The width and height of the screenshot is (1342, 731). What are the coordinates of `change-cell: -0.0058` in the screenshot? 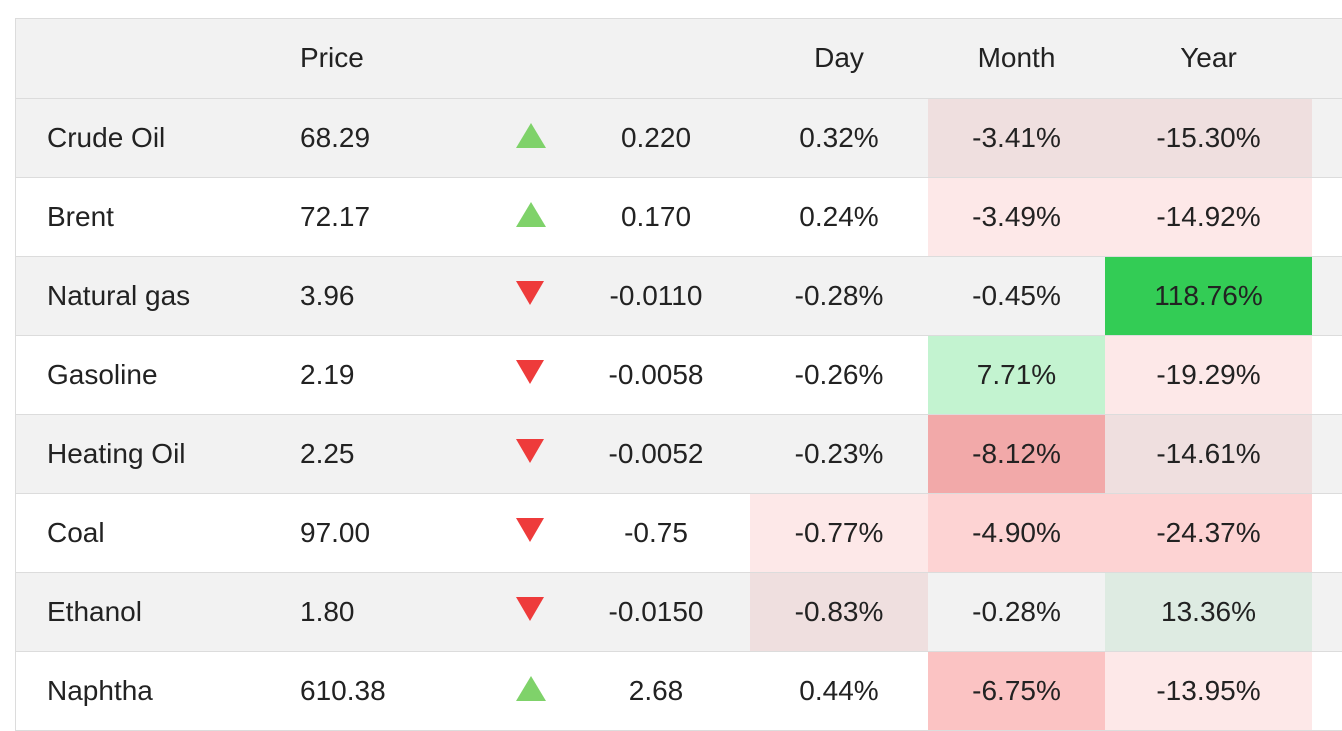 It's located at (626, 375).